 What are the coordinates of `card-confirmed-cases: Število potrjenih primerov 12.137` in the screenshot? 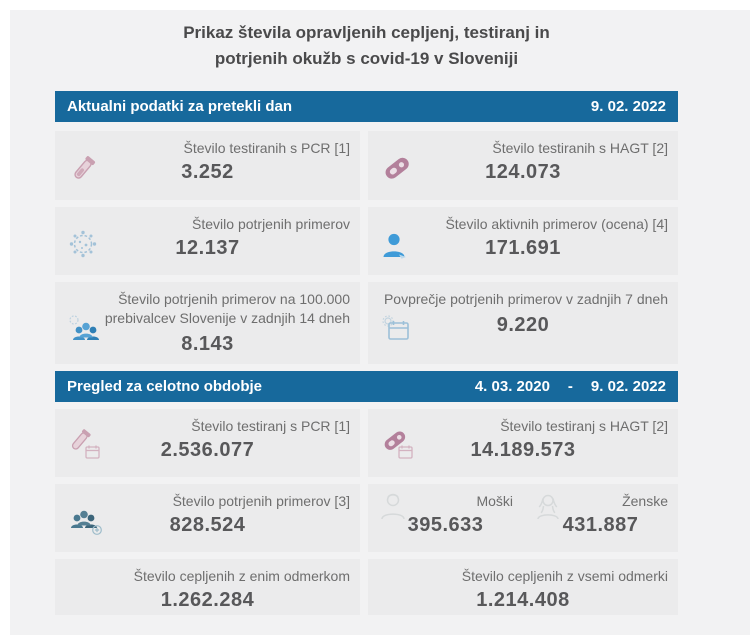 It's located at (207, 241).